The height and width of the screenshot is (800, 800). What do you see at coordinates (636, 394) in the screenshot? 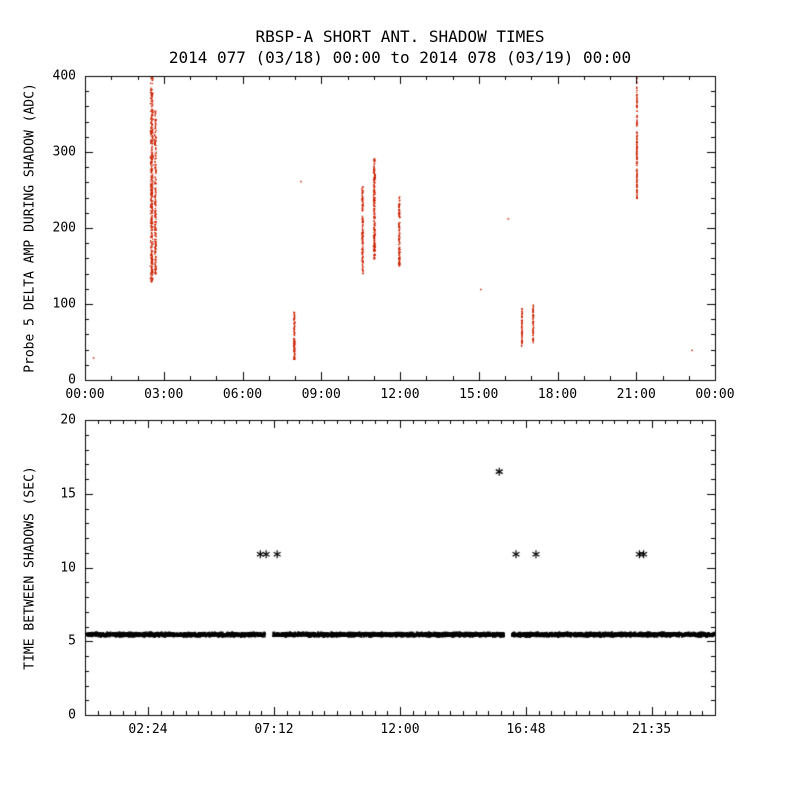
I see `tick-label-top-x7: 21:00` at bounding box center [636, 394].